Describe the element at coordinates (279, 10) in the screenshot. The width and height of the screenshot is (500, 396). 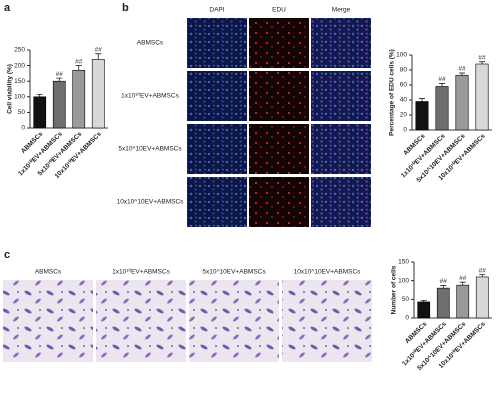
I see `column-header: EDU` at that location.